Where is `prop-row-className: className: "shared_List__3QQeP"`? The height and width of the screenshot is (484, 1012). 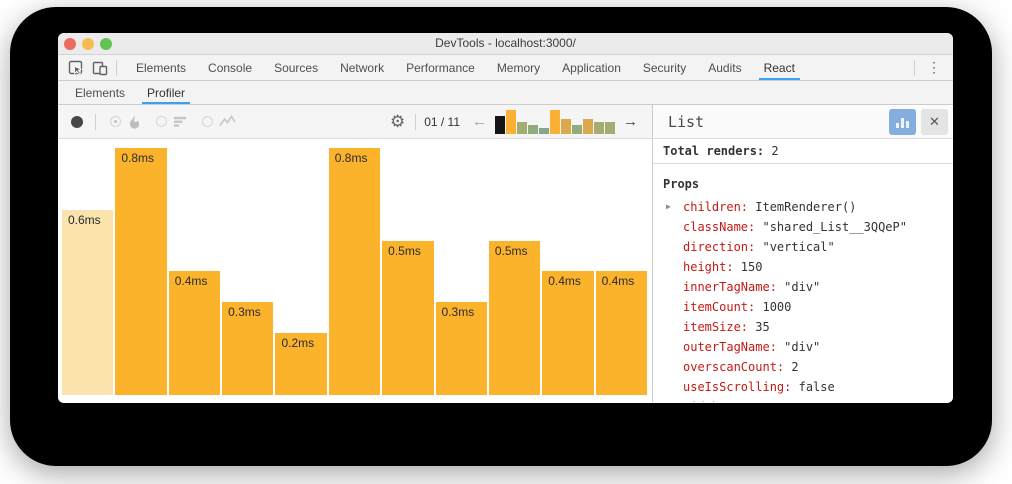
prop-row-className: className: "shared_List__3QQeP" is located at coordinates (803, 227).